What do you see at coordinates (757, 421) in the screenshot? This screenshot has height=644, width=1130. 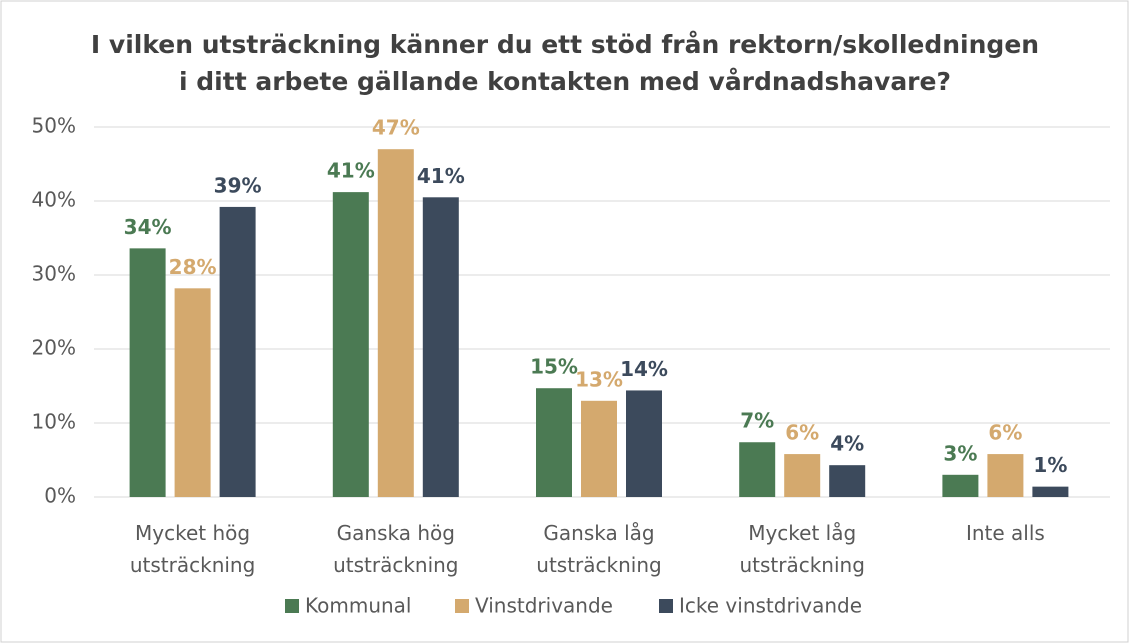 I see `data-label: 7%` at bounding box center [757, 421].